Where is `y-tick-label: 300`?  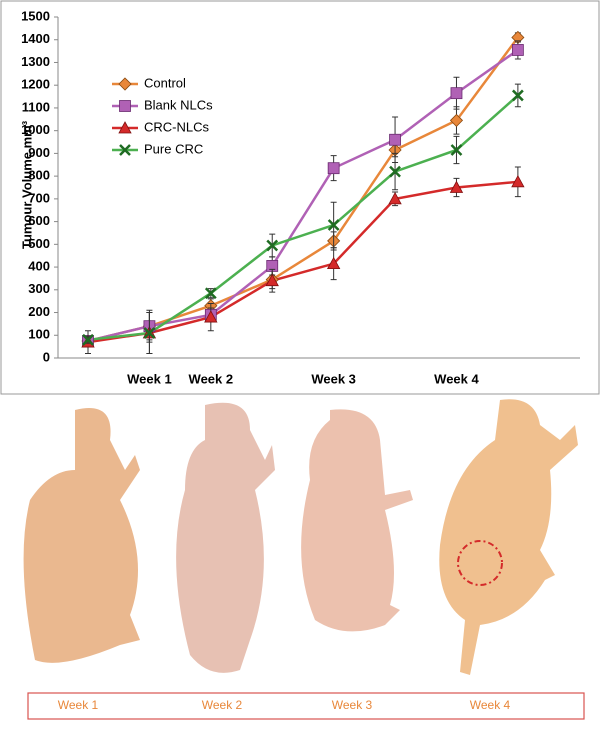 y-tick-label: 300 is located at coordinates (39, 288).